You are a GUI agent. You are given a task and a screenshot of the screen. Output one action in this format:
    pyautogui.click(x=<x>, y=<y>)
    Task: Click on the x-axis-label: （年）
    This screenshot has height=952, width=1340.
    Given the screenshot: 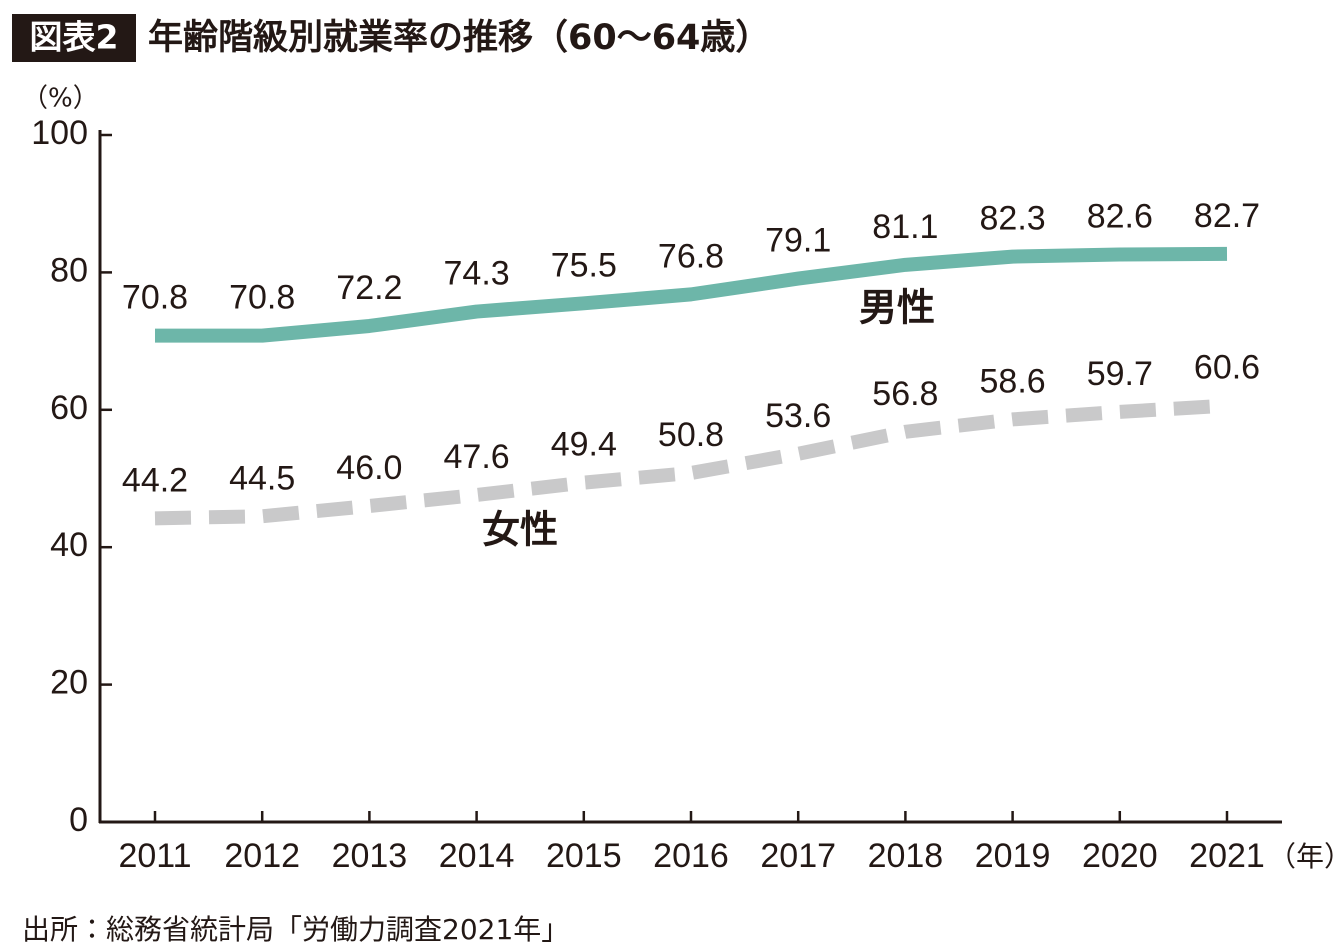 What is the action you would take?
    pyautogui.click(x=1304, y=856)
    